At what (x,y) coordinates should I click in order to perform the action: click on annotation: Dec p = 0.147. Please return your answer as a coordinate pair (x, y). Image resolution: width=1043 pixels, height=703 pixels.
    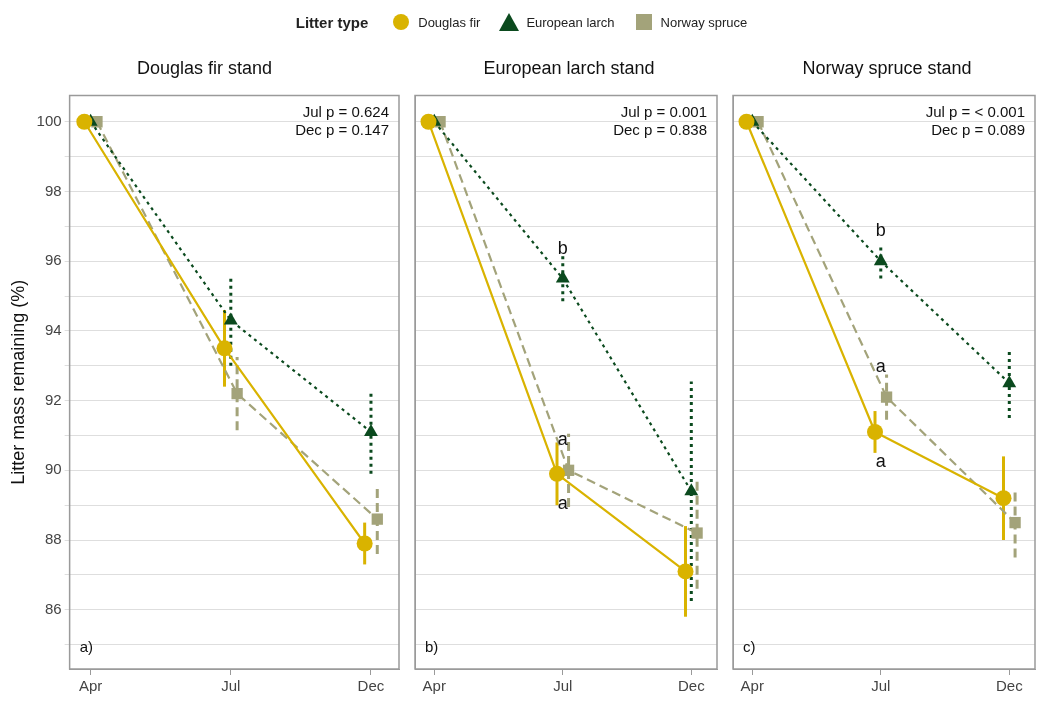
    Looking at the image, I should click on (342, 130).